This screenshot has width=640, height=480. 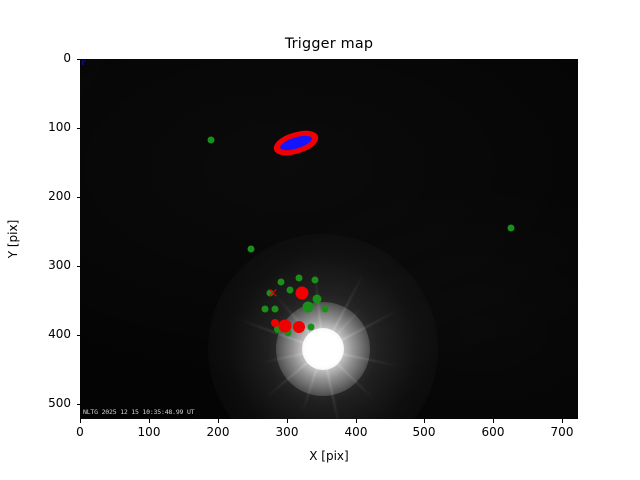 I want to click on x-axis-label: X [pix], so click(x=329, y=456).